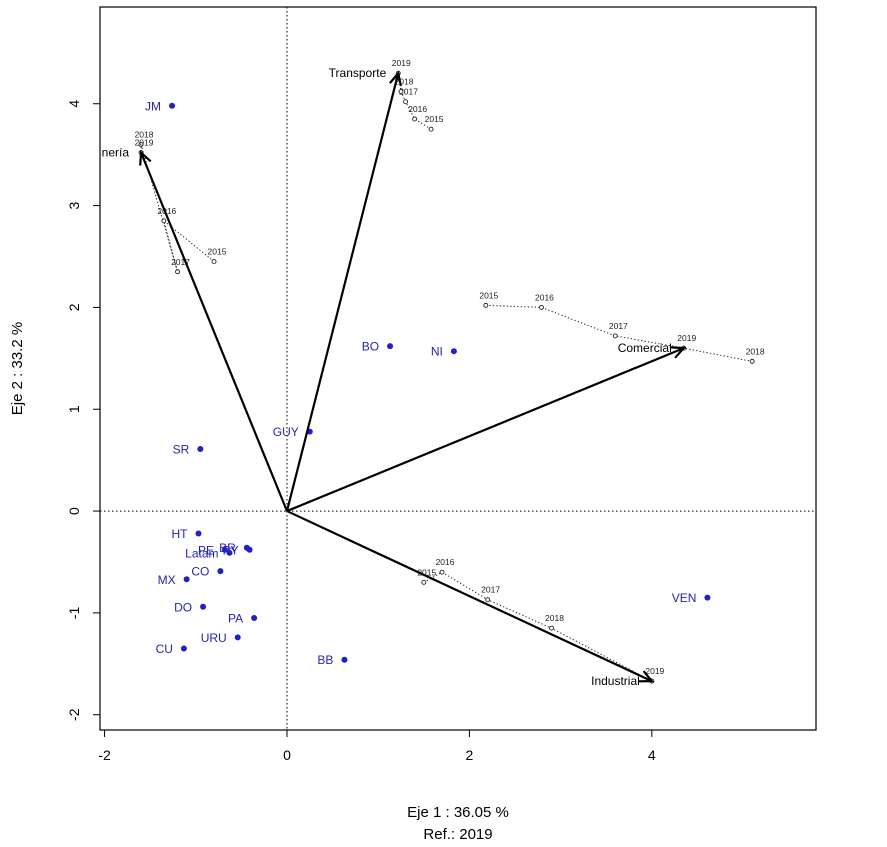  Describe the element at coordinates (183, 607) in the screenshot. I see `country-label: DO` at that location.